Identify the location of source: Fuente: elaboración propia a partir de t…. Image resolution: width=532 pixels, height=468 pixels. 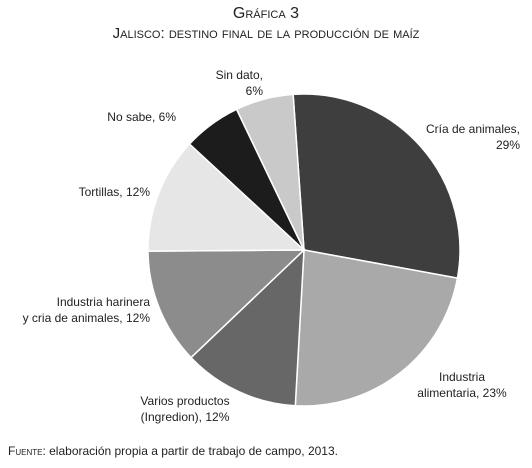
(173, 451).